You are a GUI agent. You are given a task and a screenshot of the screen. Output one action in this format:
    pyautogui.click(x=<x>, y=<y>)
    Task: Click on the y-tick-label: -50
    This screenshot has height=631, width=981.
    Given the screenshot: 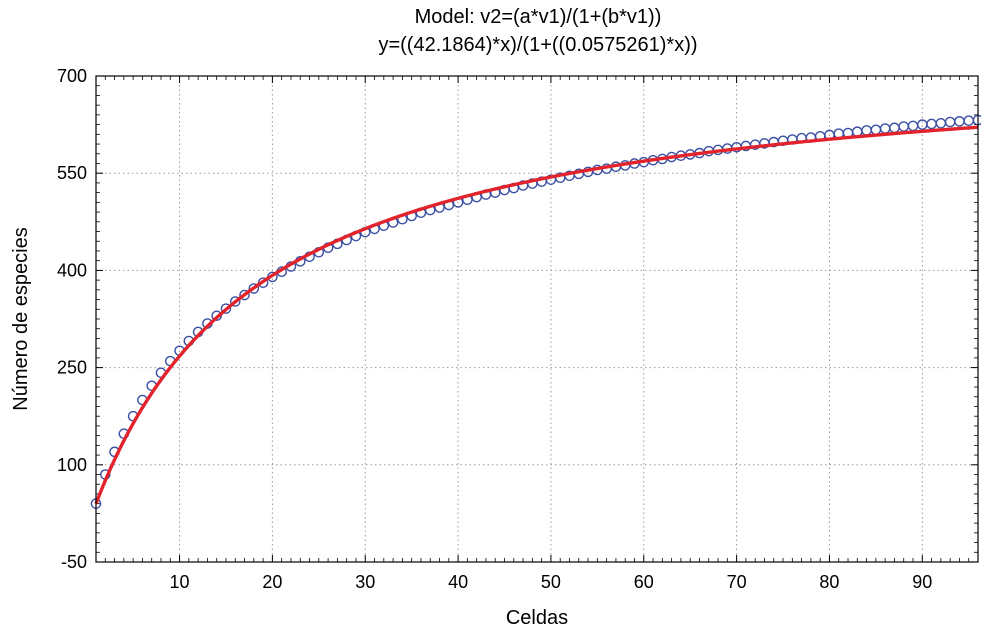 What is the action you would take?
    pyautogui.click(x=74, y=562)
    